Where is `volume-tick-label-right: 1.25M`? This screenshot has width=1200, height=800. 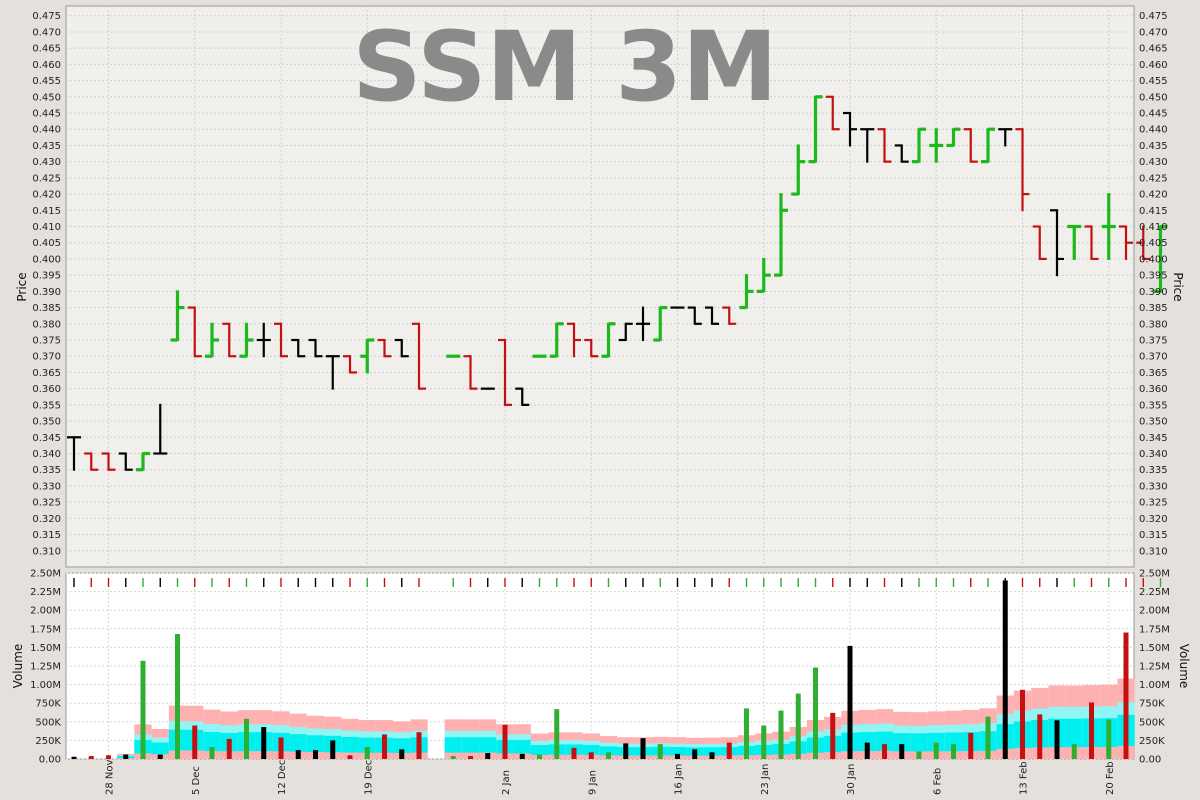 volume-tick-label-right: 1.25M is located at coordinates (1154, 667).